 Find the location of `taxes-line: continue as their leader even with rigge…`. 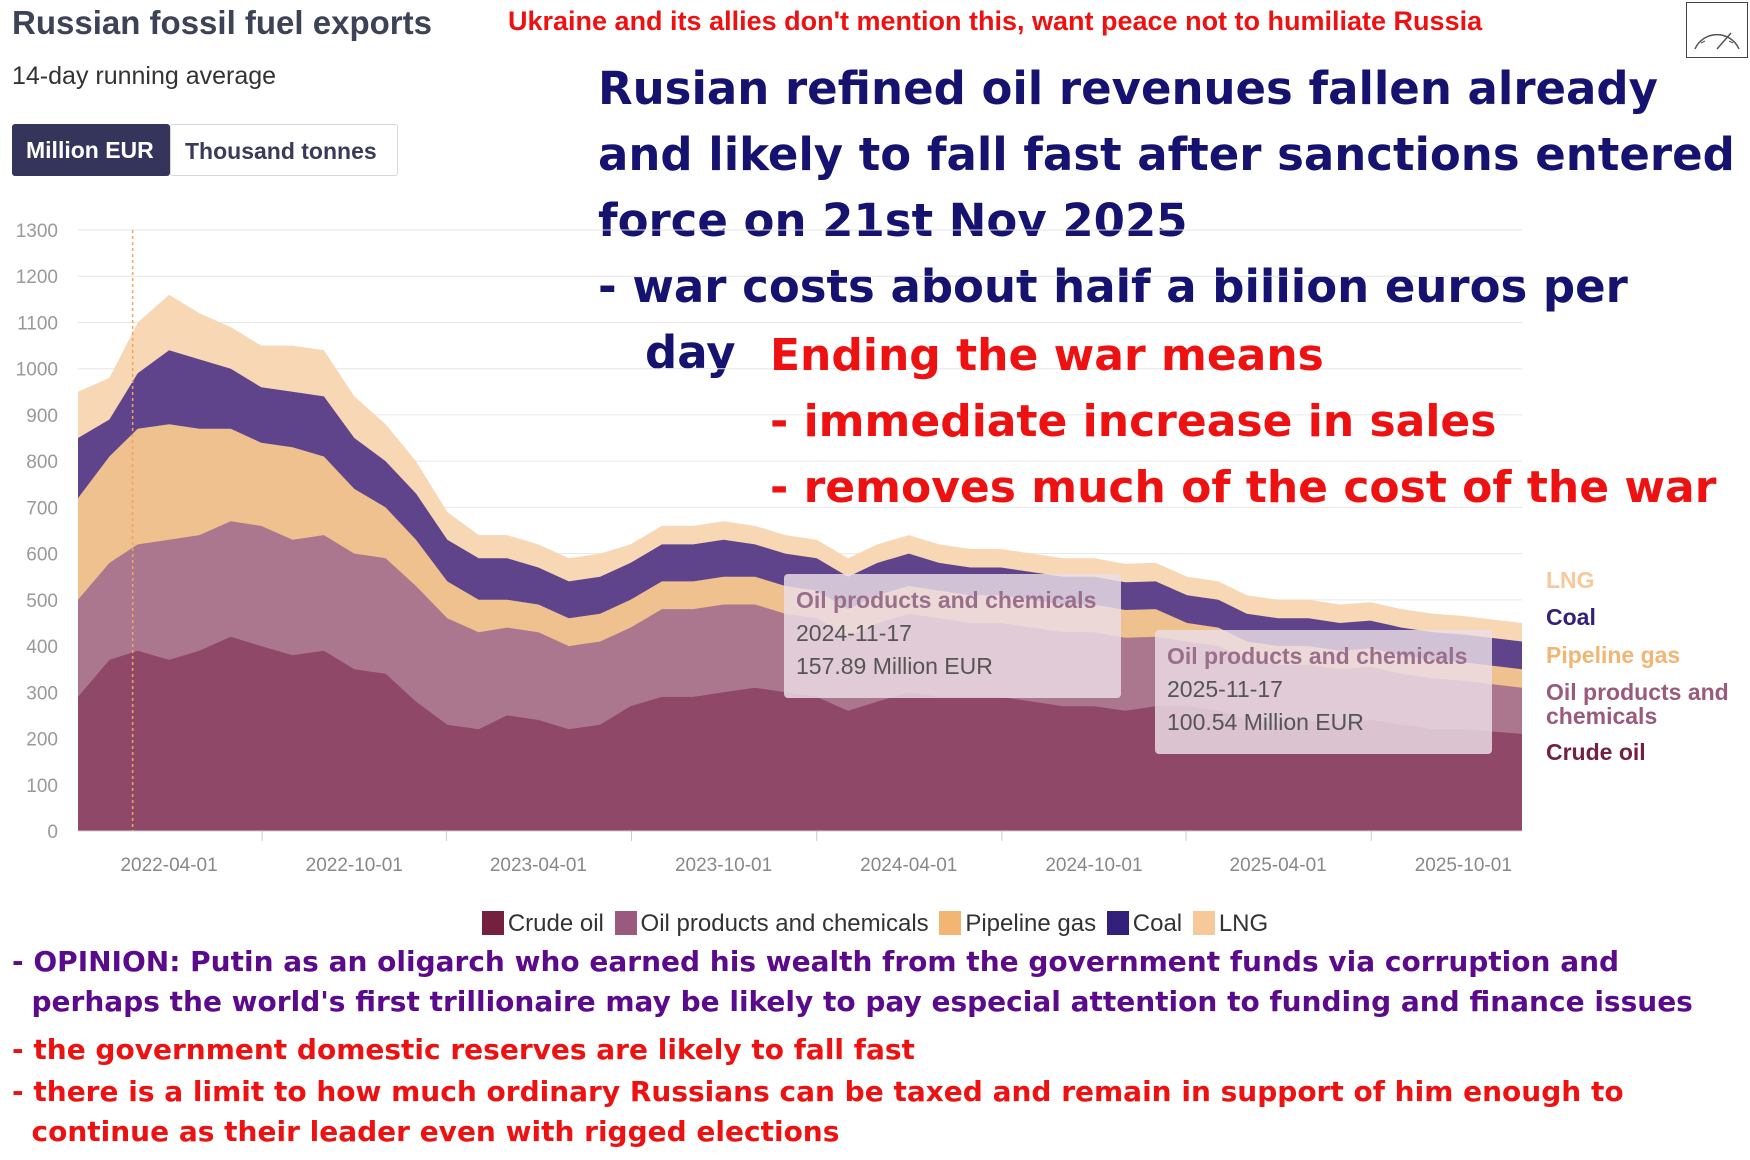

taxes-line: continue as their leader even with rigge… is located at coordinates (426, 1131).